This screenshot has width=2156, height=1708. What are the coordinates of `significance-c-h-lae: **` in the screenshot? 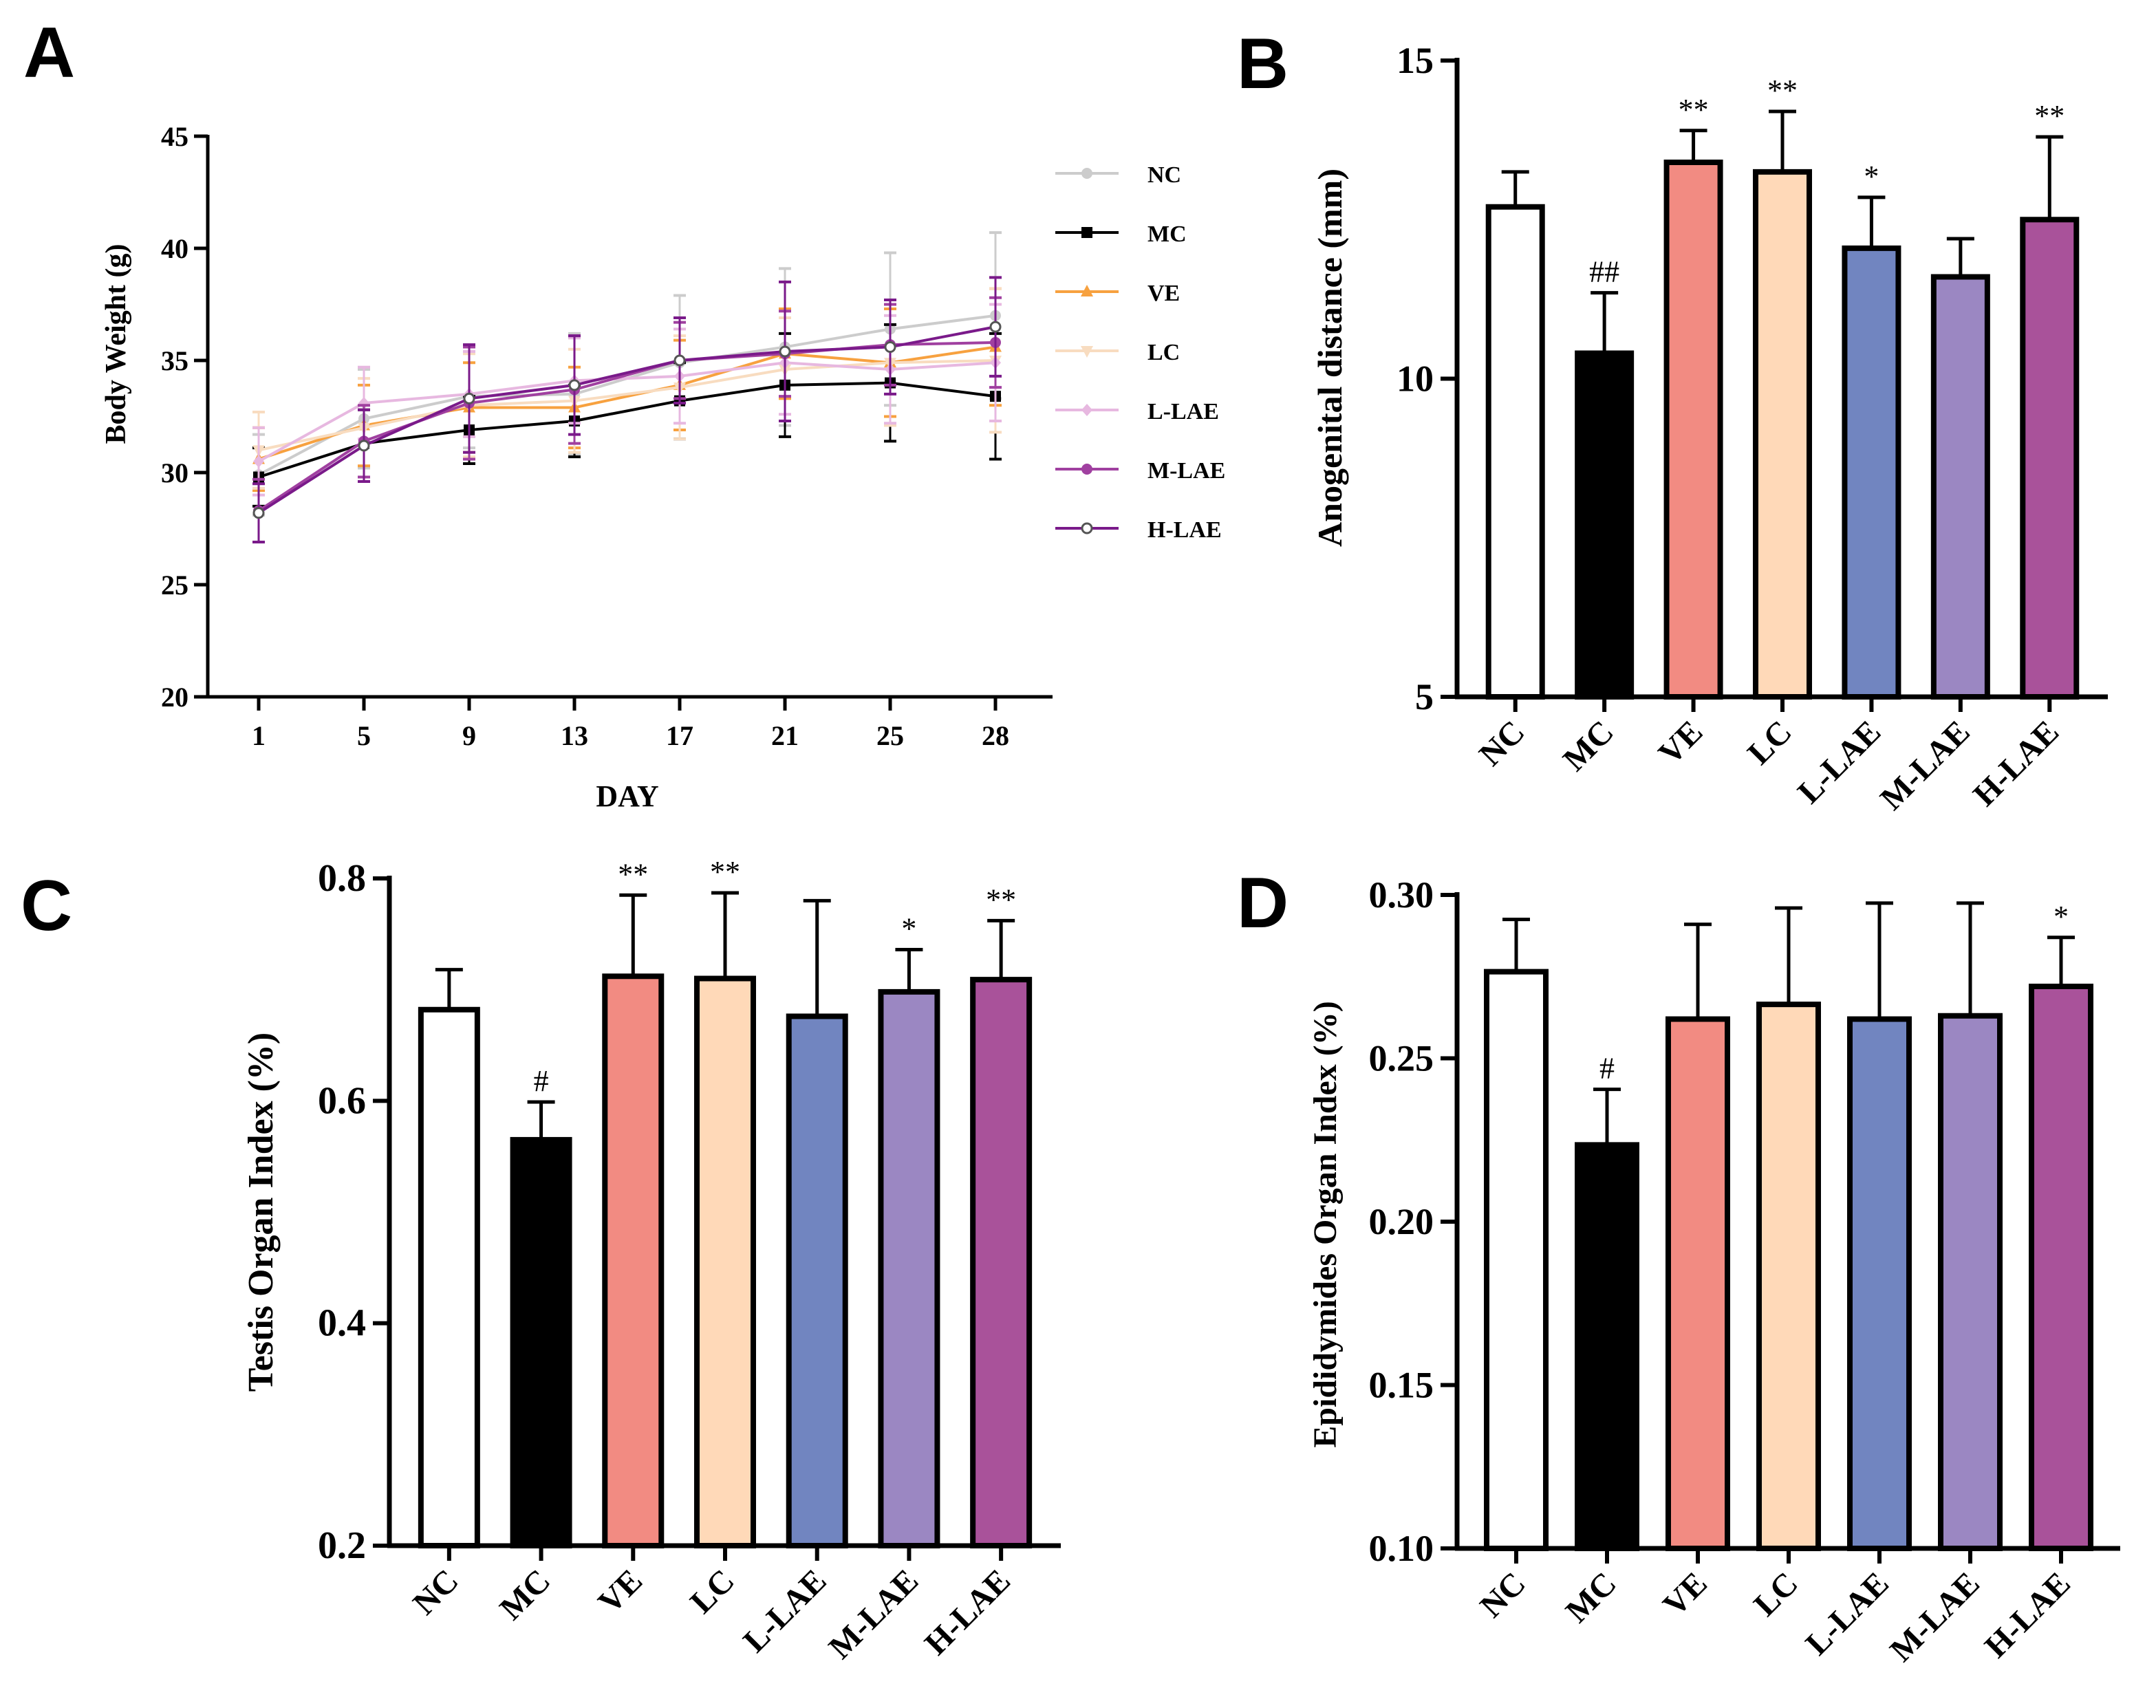 It's located at (1001, 899).